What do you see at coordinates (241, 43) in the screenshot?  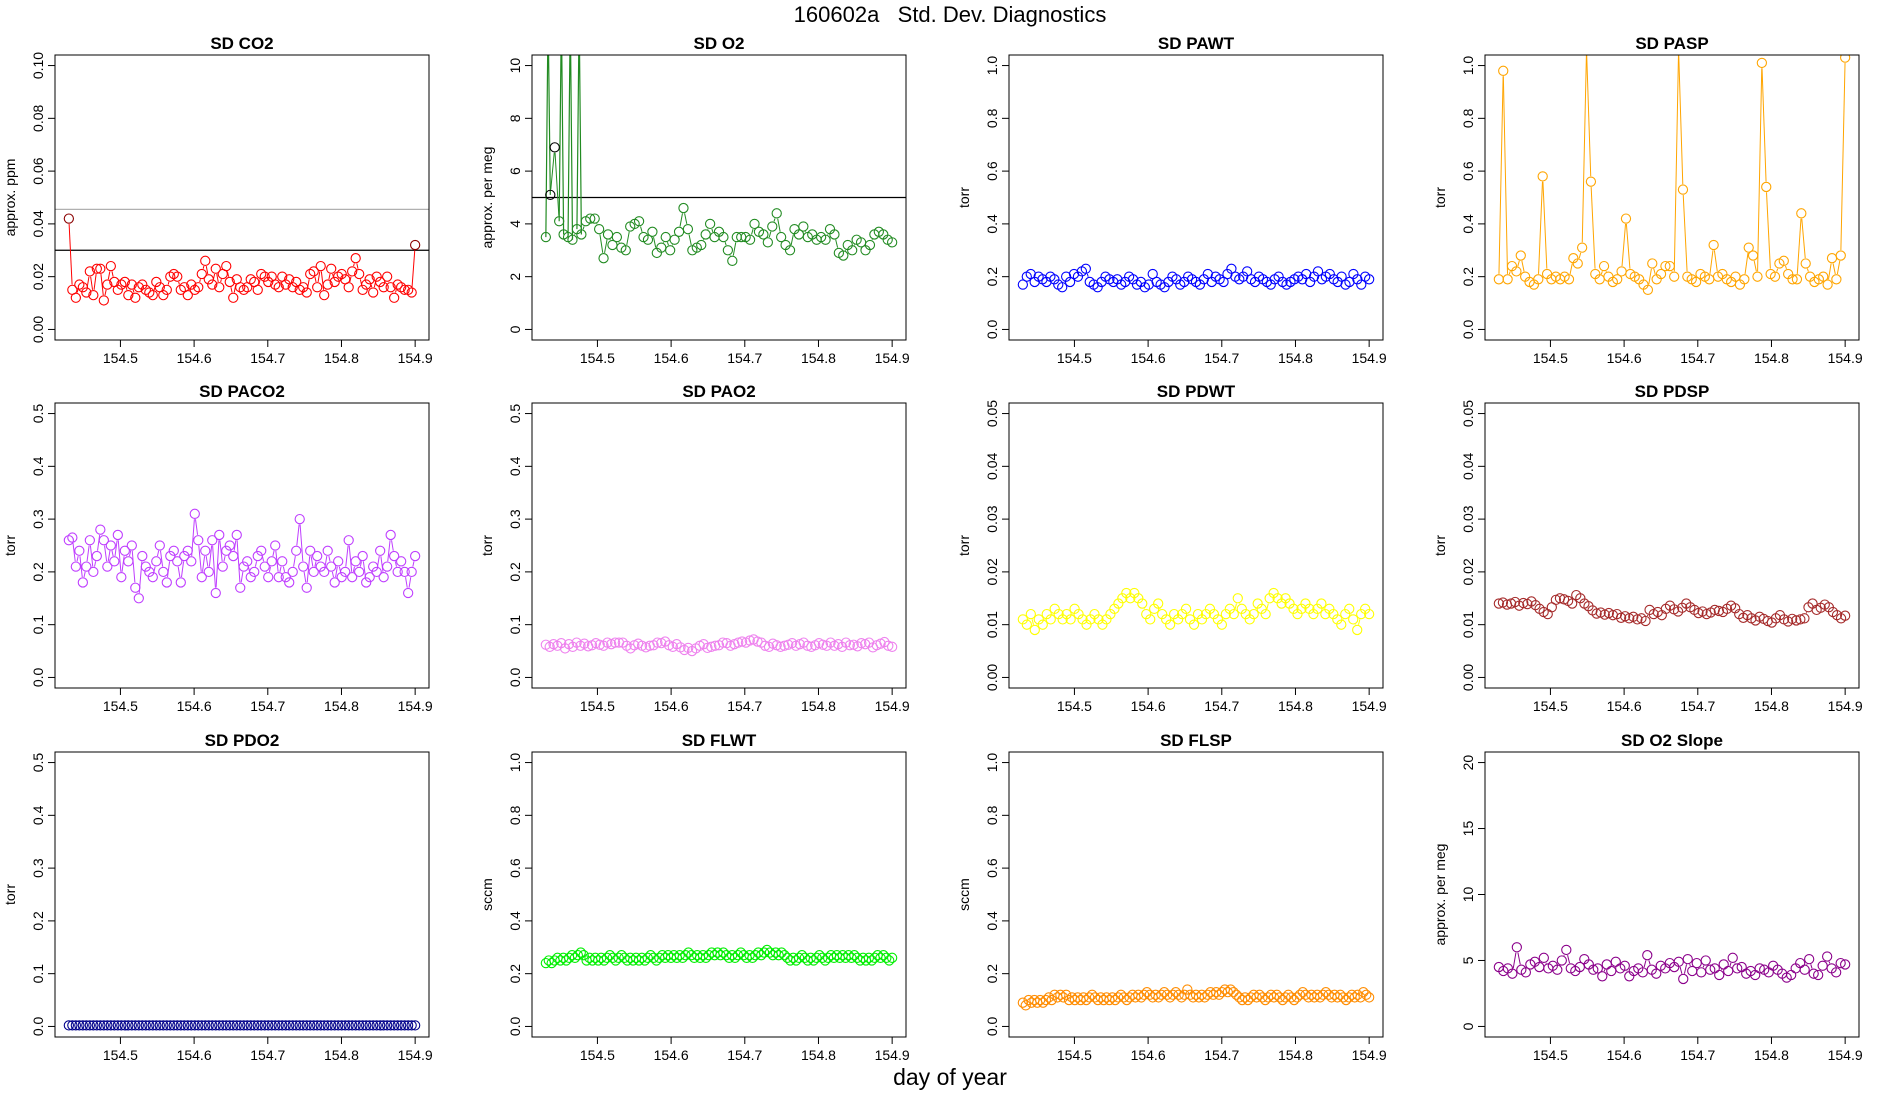 I see `panel-title: SD CO2` at bounding box center [241, 43].